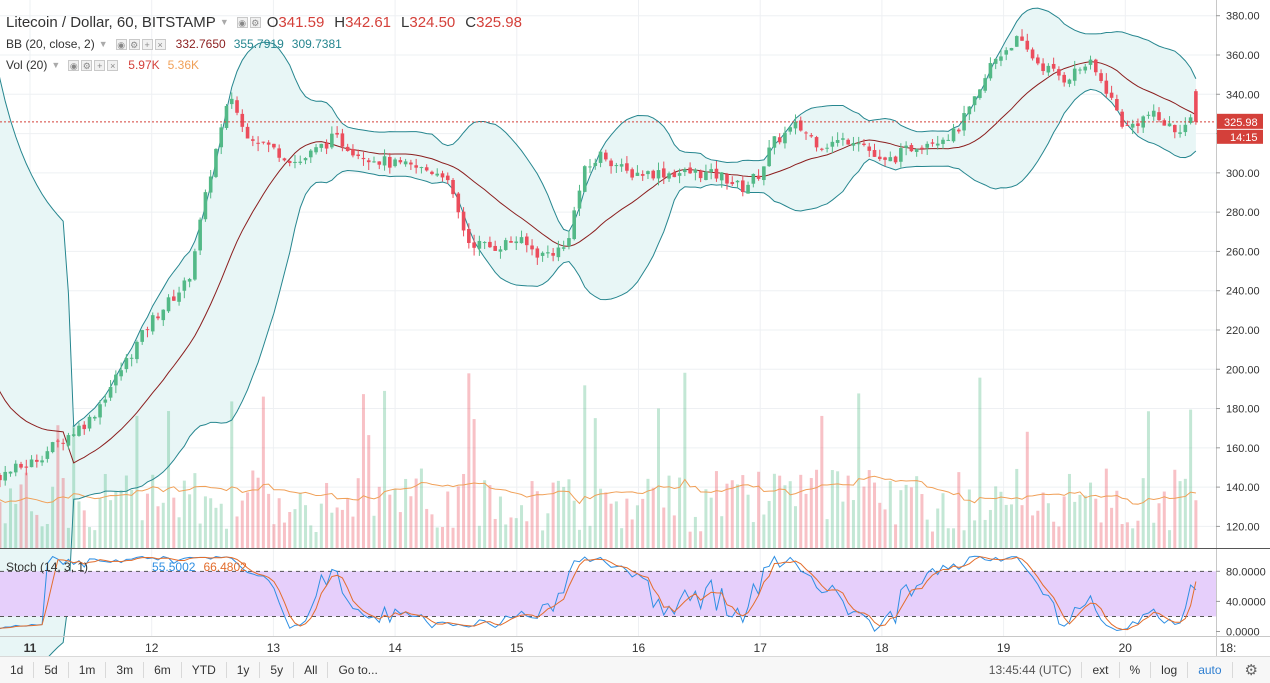  What do you see at coordinates (87, 670) in the screenshot?
I see `range-1m: 1m` at bounding box center [87, 670].